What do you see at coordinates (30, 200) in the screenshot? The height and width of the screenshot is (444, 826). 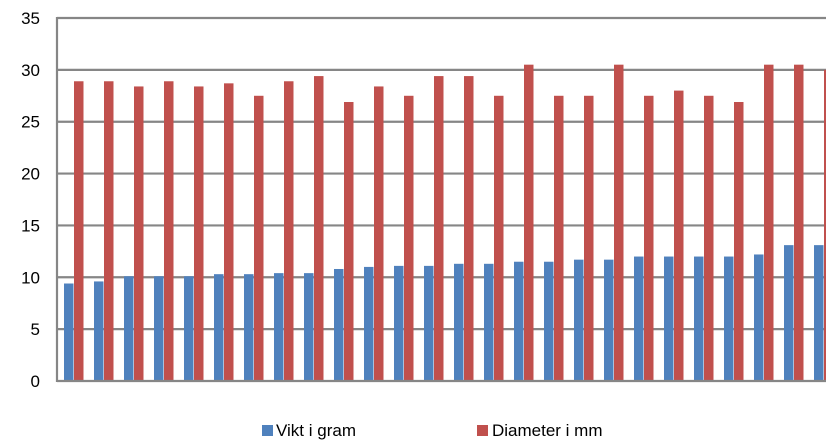 I see `y-axis-tick-labels: 0 5 10 15 20 25 30 35` at bounding box center [30, 200].